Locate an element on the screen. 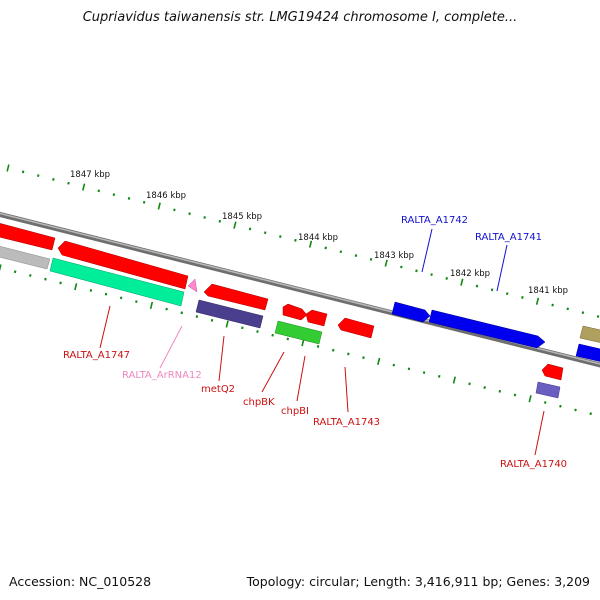 The image size is (600, 600). gene-arrow-ralta-a1743 is located at coordinates (356, 328).